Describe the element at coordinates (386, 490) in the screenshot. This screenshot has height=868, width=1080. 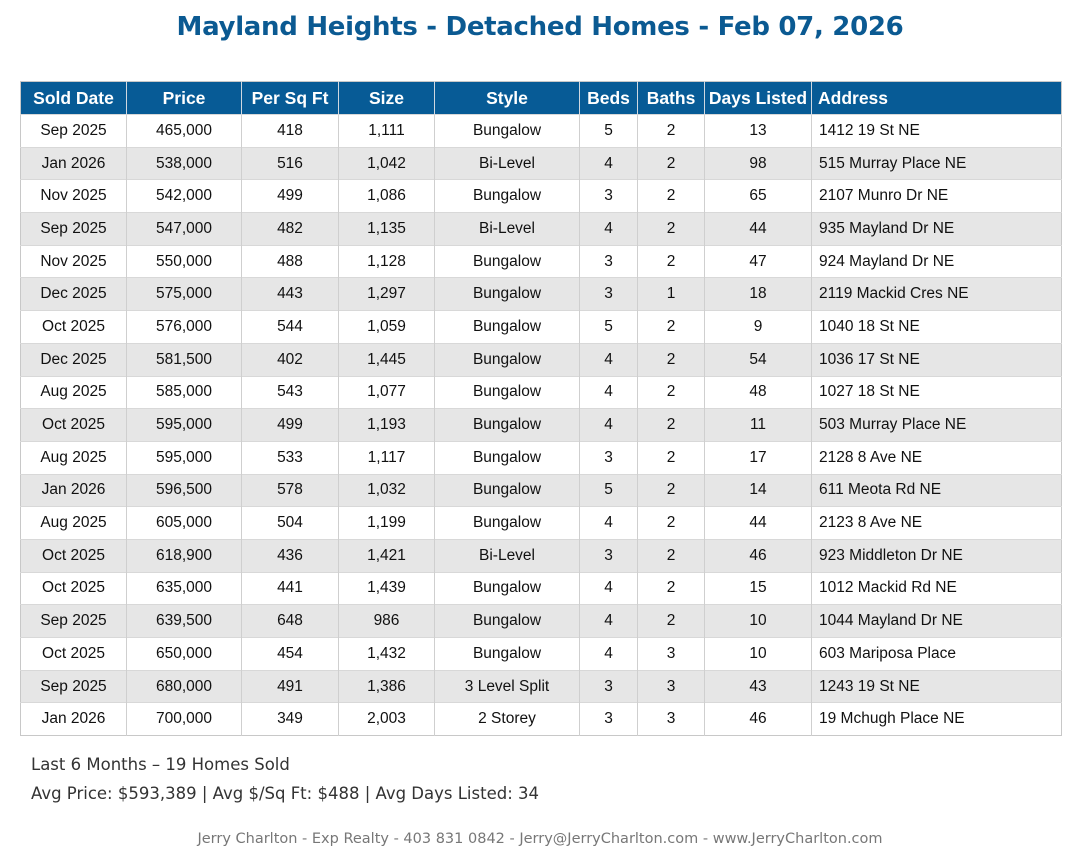
I see `cell-size: 1,032` at that location.